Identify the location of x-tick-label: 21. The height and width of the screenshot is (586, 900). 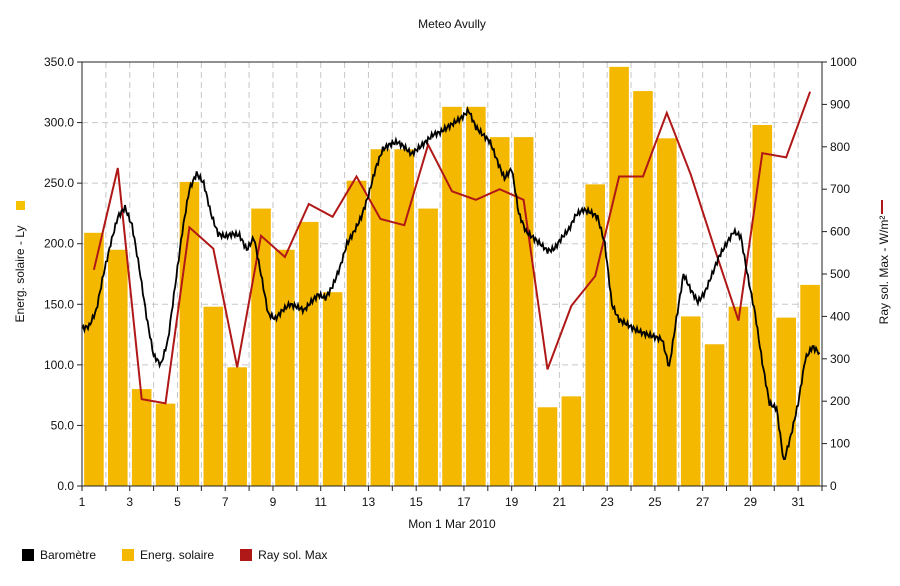
(560, 502).